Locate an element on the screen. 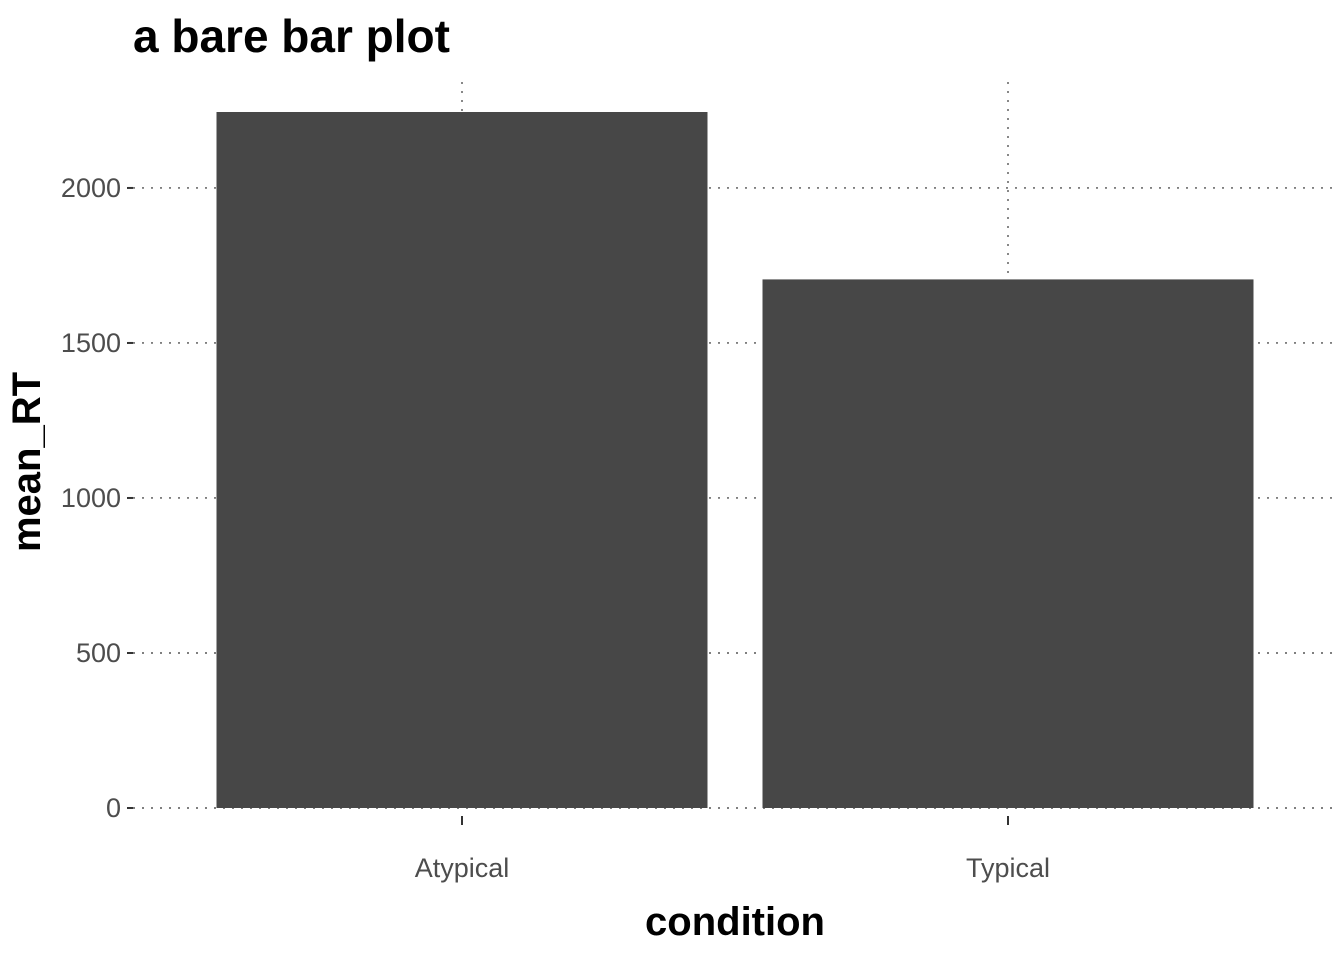  y-tick-label: 2000 is located at coordinates (91, 188).